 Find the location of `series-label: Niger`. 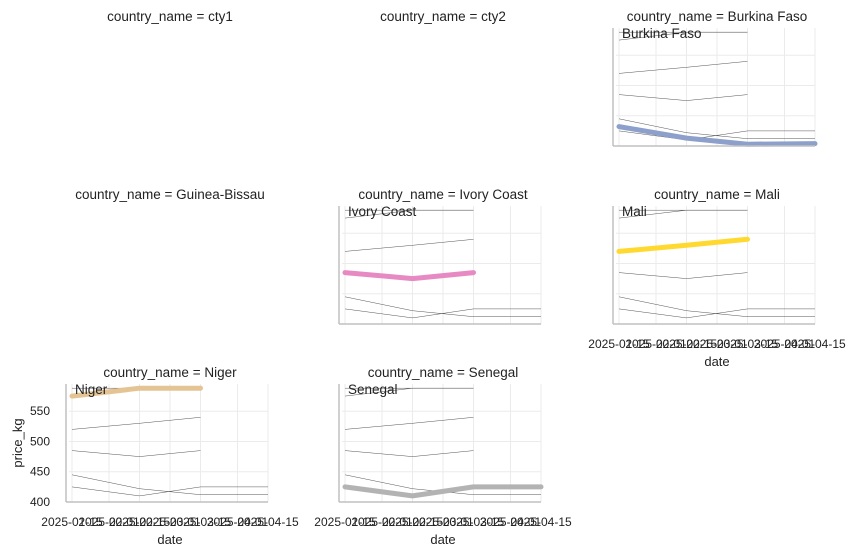

series-label: Niger is located at coordinates (91, 389).